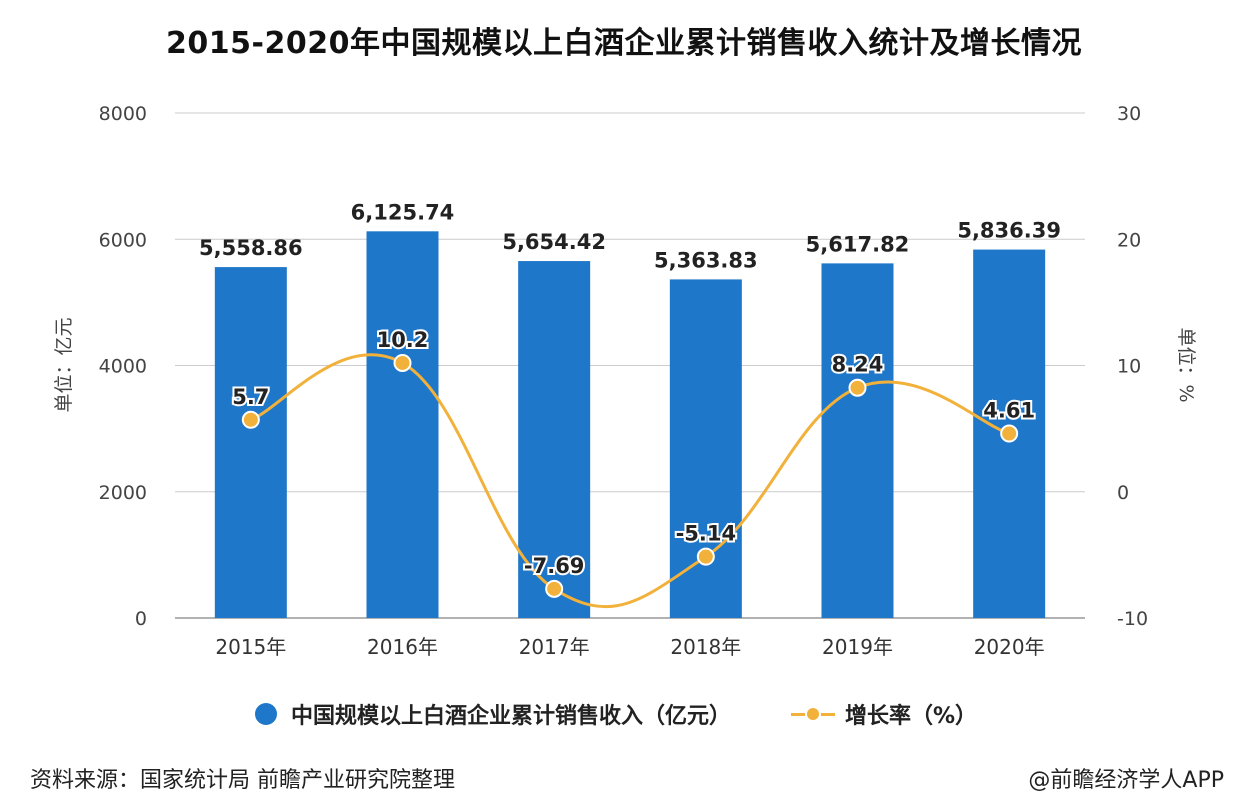 The height and width of the screenshot is (802, 1248). Describe the element at coordinates (857, 647) in the screenshot. I see `x-tick-label: 2019年` at that location.